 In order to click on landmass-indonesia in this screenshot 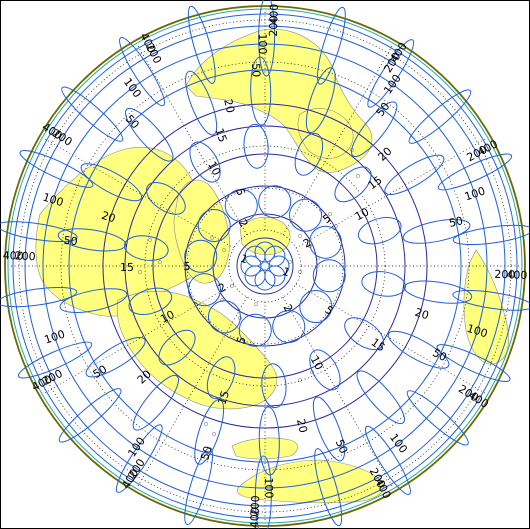, I will do `click(264, 448)`.